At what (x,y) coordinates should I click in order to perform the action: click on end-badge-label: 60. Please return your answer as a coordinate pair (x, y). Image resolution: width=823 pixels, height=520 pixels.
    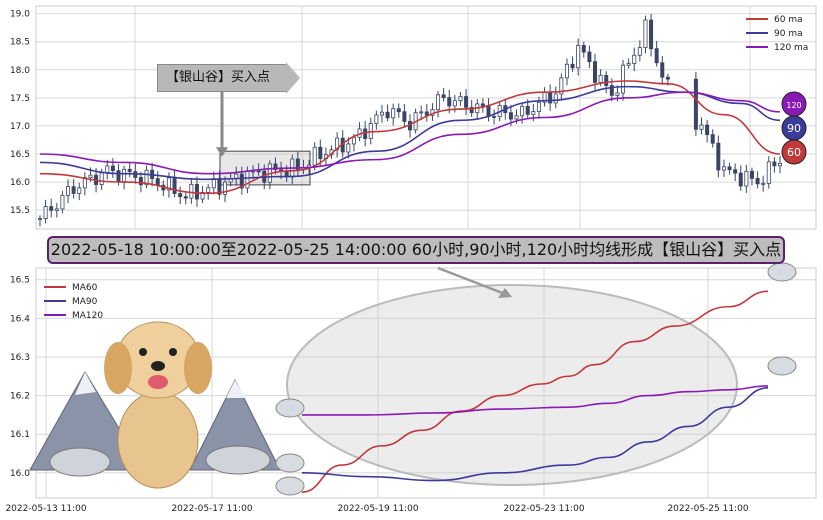
    Looking at the image, I should click on (794, 152).